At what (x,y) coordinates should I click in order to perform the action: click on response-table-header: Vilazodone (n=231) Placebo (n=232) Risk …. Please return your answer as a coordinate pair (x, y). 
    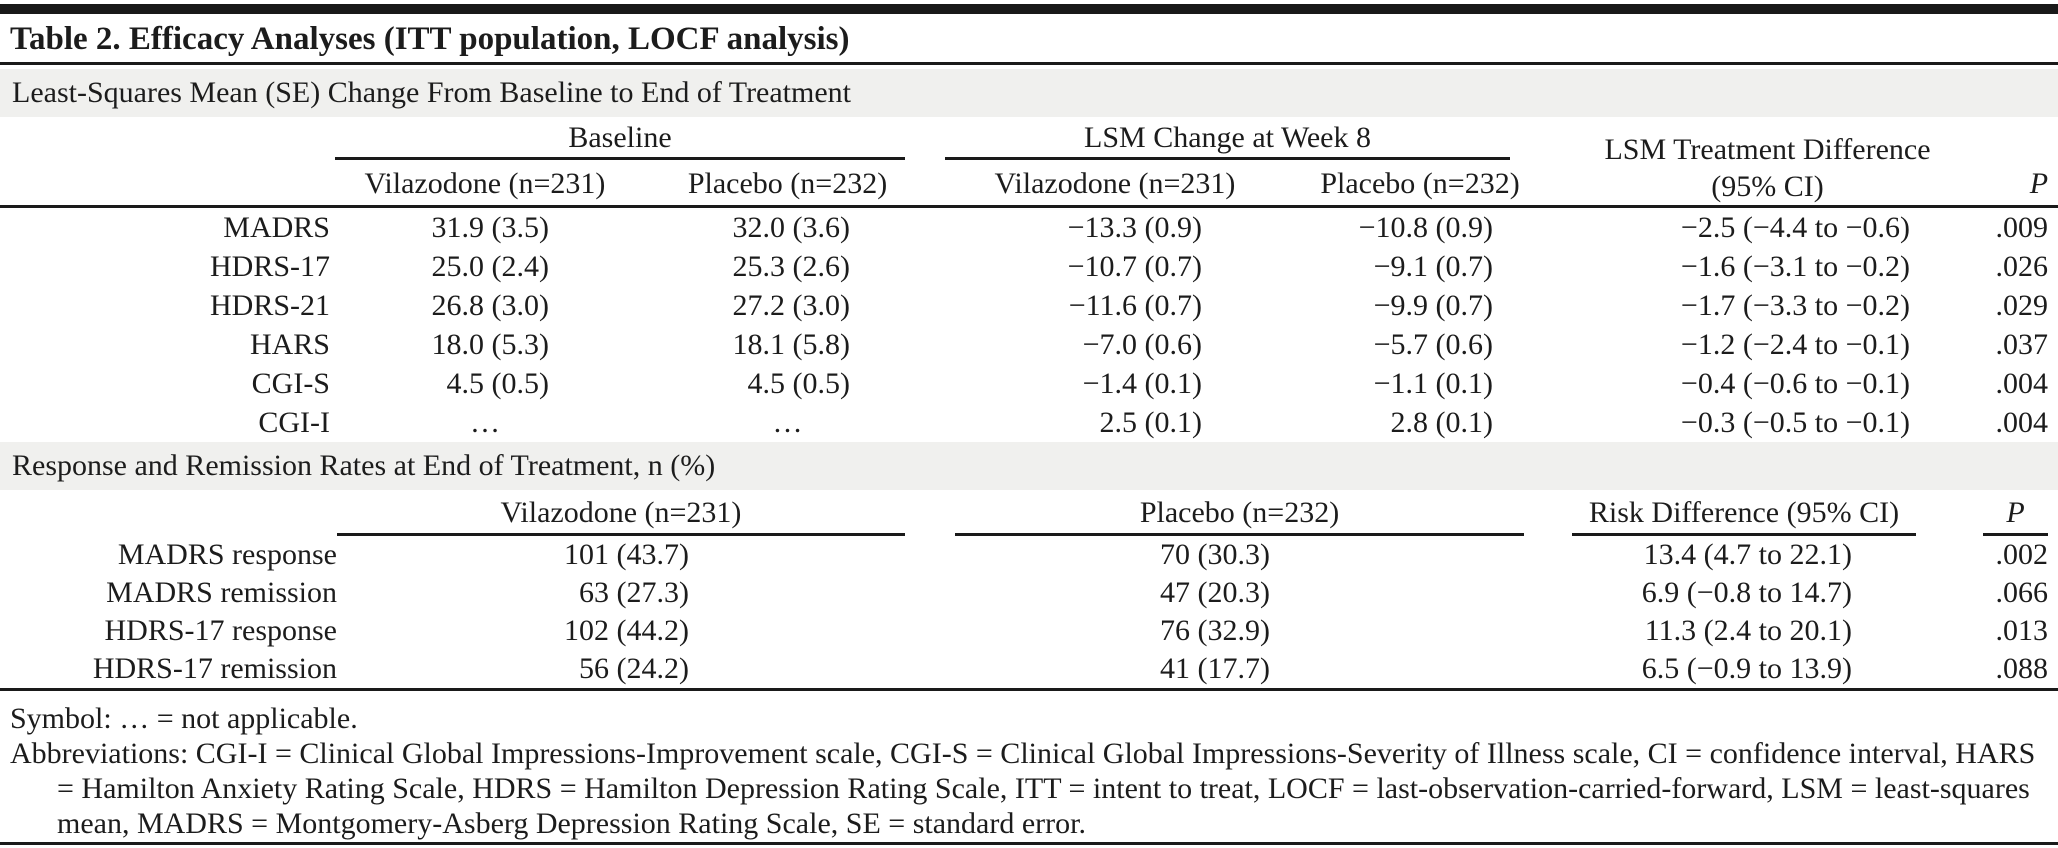
    Looking at the image, I should click on (1029, 513).